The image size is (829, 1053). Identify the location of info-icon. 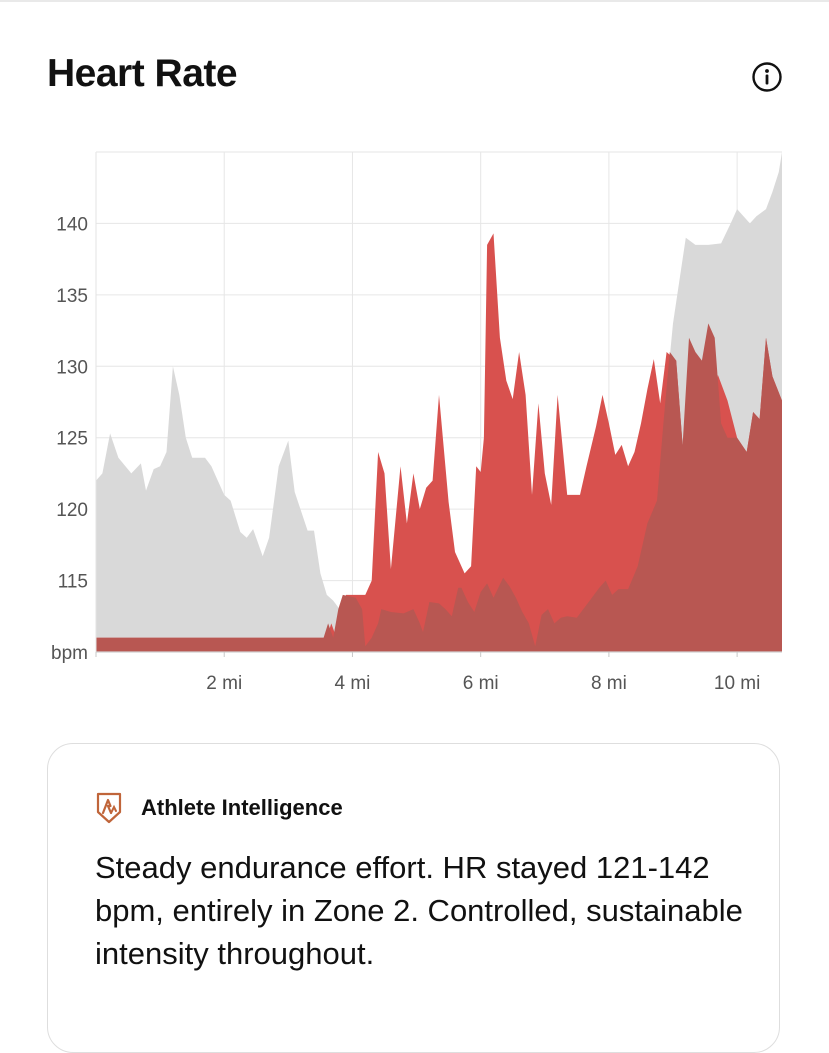
(767, 77).